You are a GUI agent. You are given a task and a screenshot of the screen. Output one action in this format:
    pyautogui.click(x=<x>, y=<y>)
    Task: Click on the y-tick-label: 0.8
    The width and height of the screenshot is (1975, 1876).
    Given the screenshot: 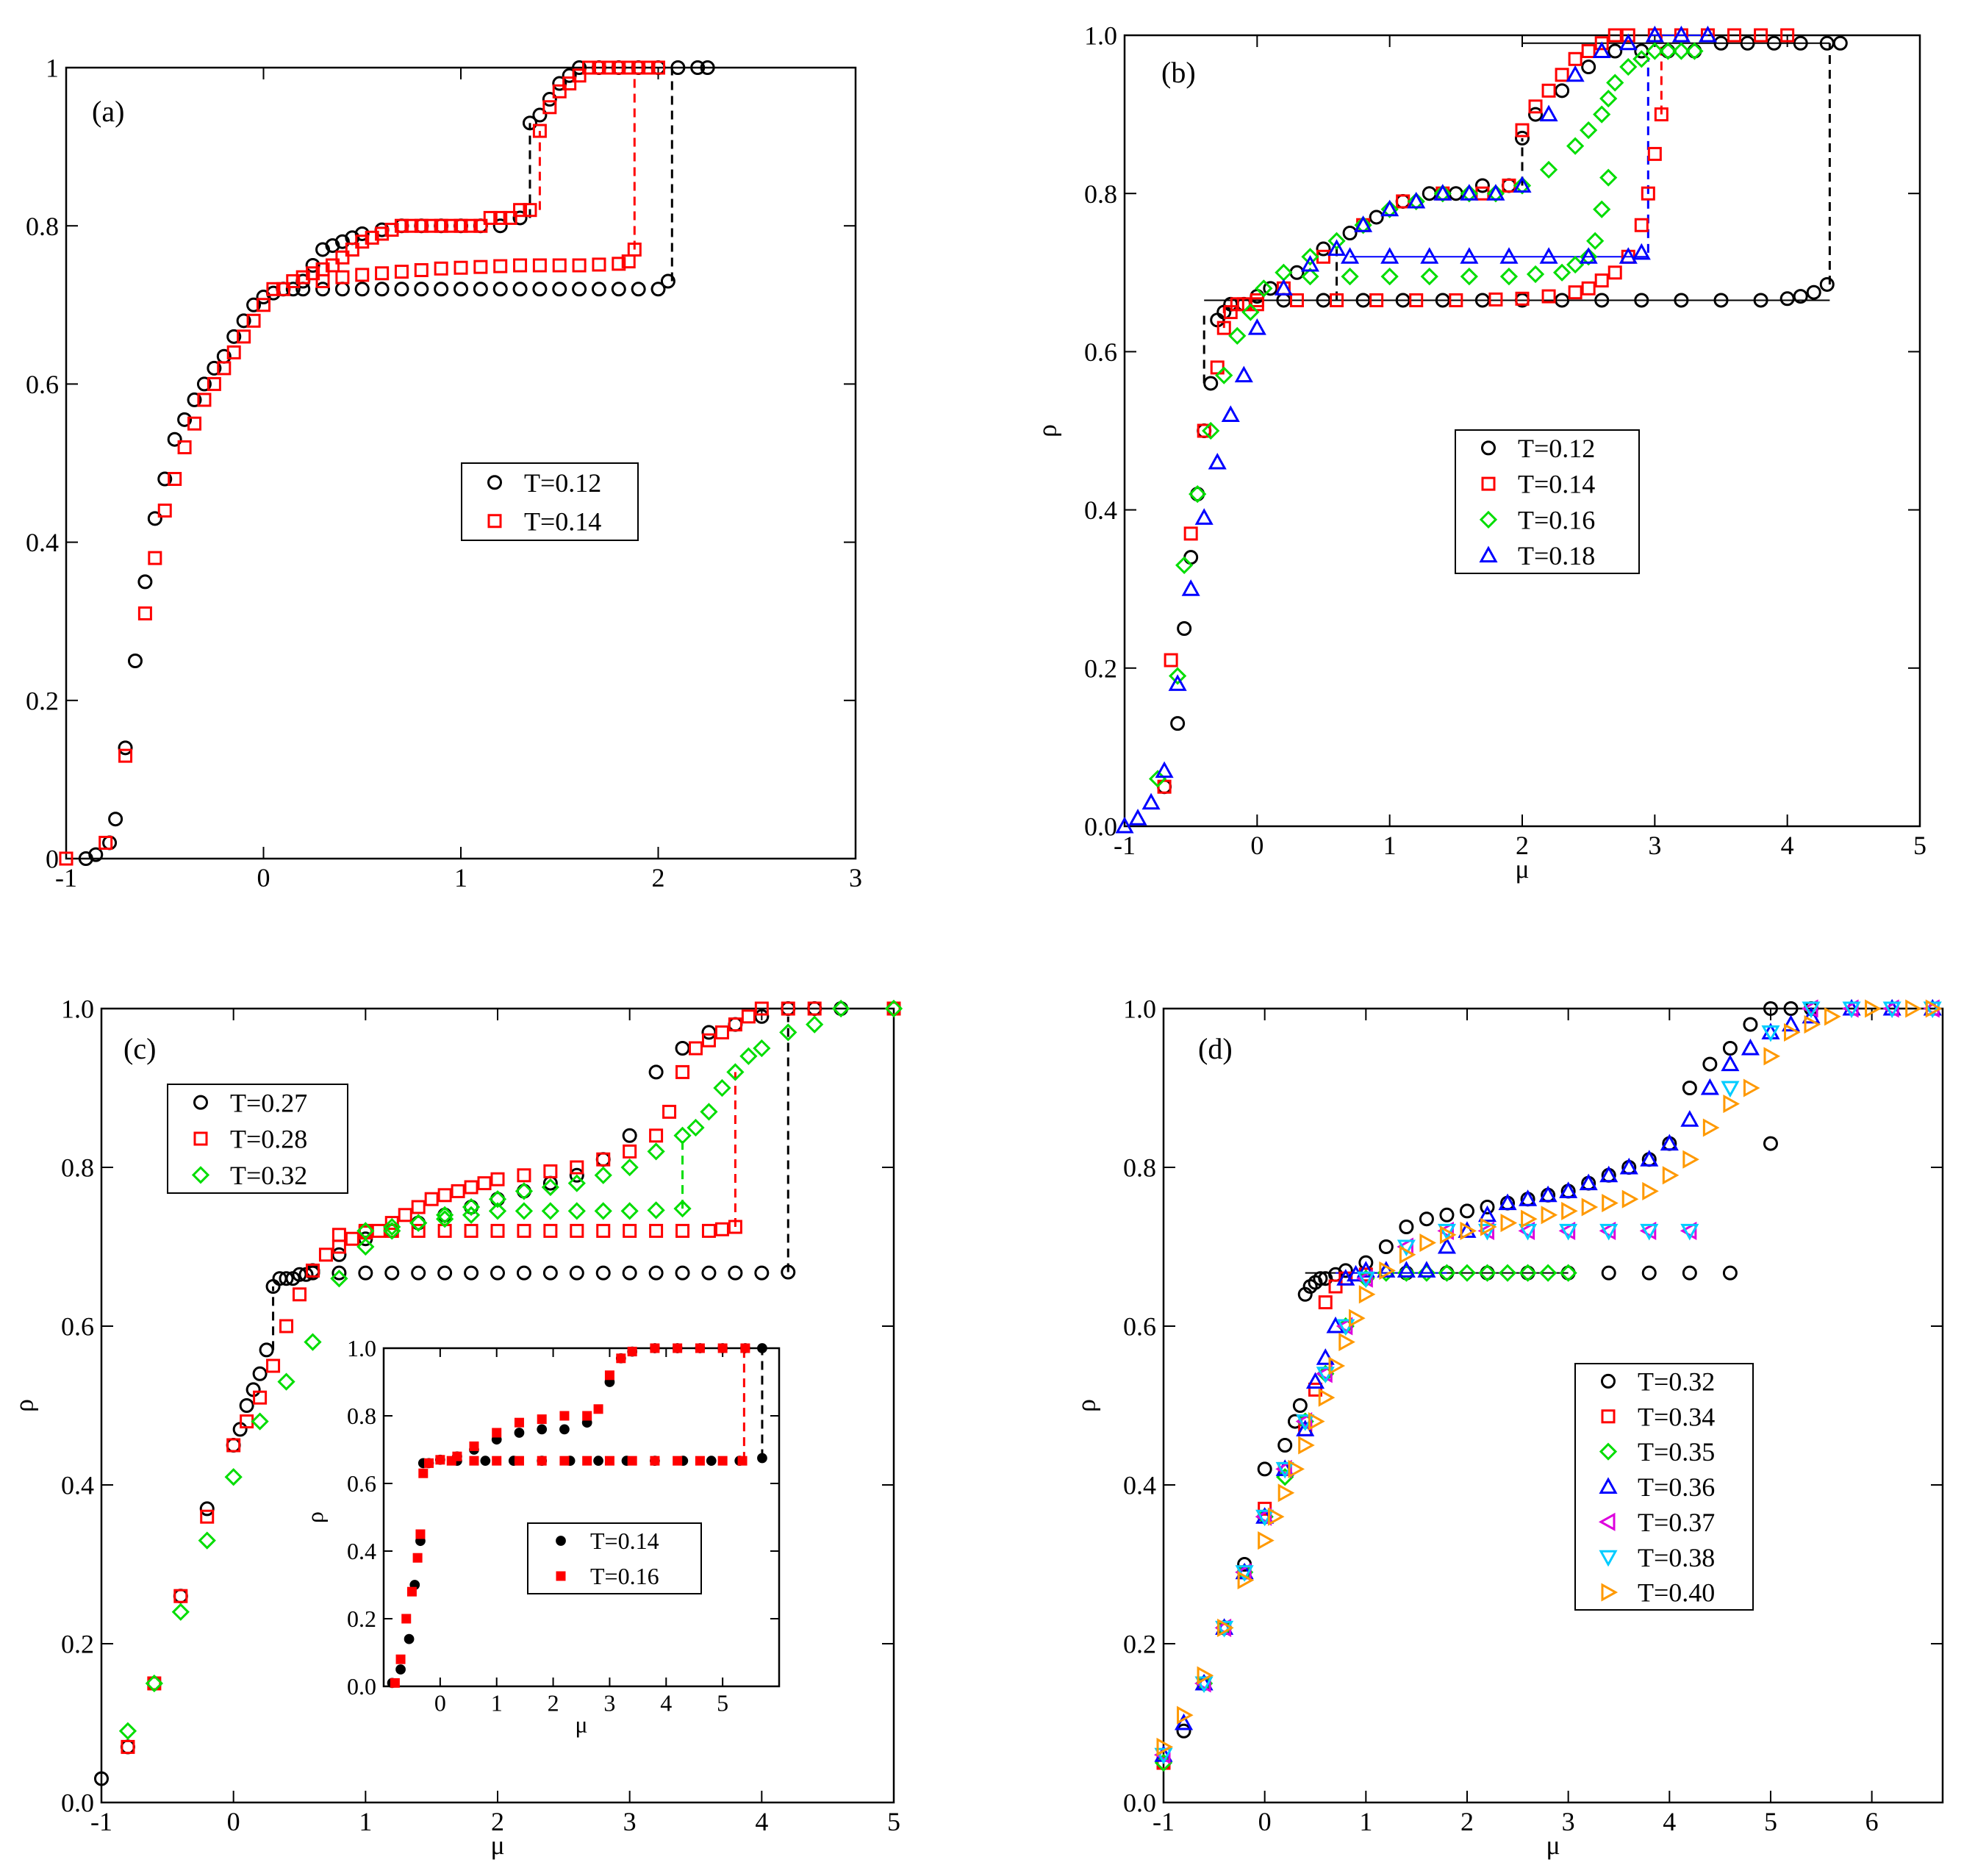 What is the action you would take?
    pyautogui.click(x=1100, y=194)
    